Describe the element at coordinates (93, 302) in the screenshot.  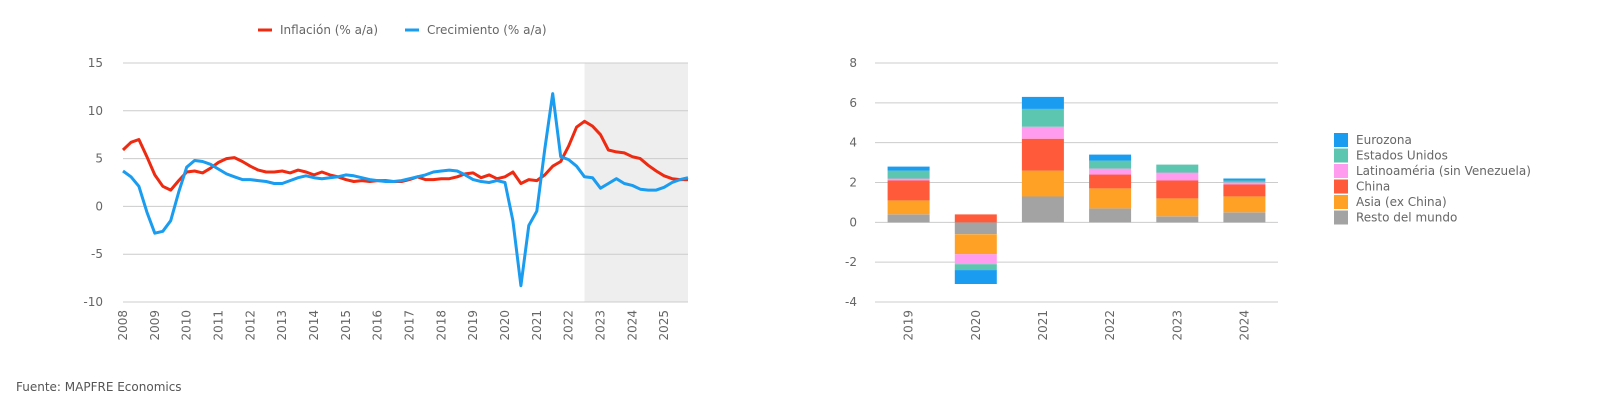
I see `y-tick-label: -10` at that location.